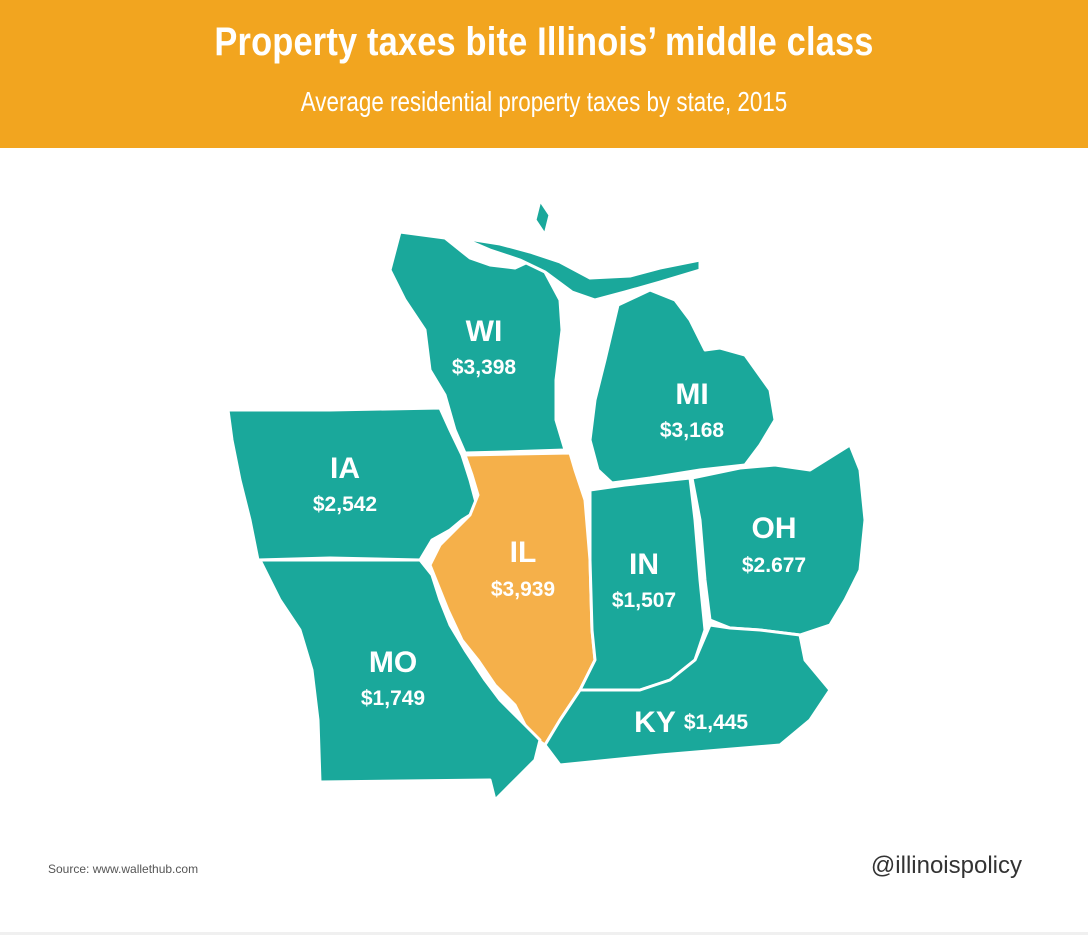 Image resolution: width=1088 pixels, height=935 pixels. I want to click on state-ia, so click(353, 484).